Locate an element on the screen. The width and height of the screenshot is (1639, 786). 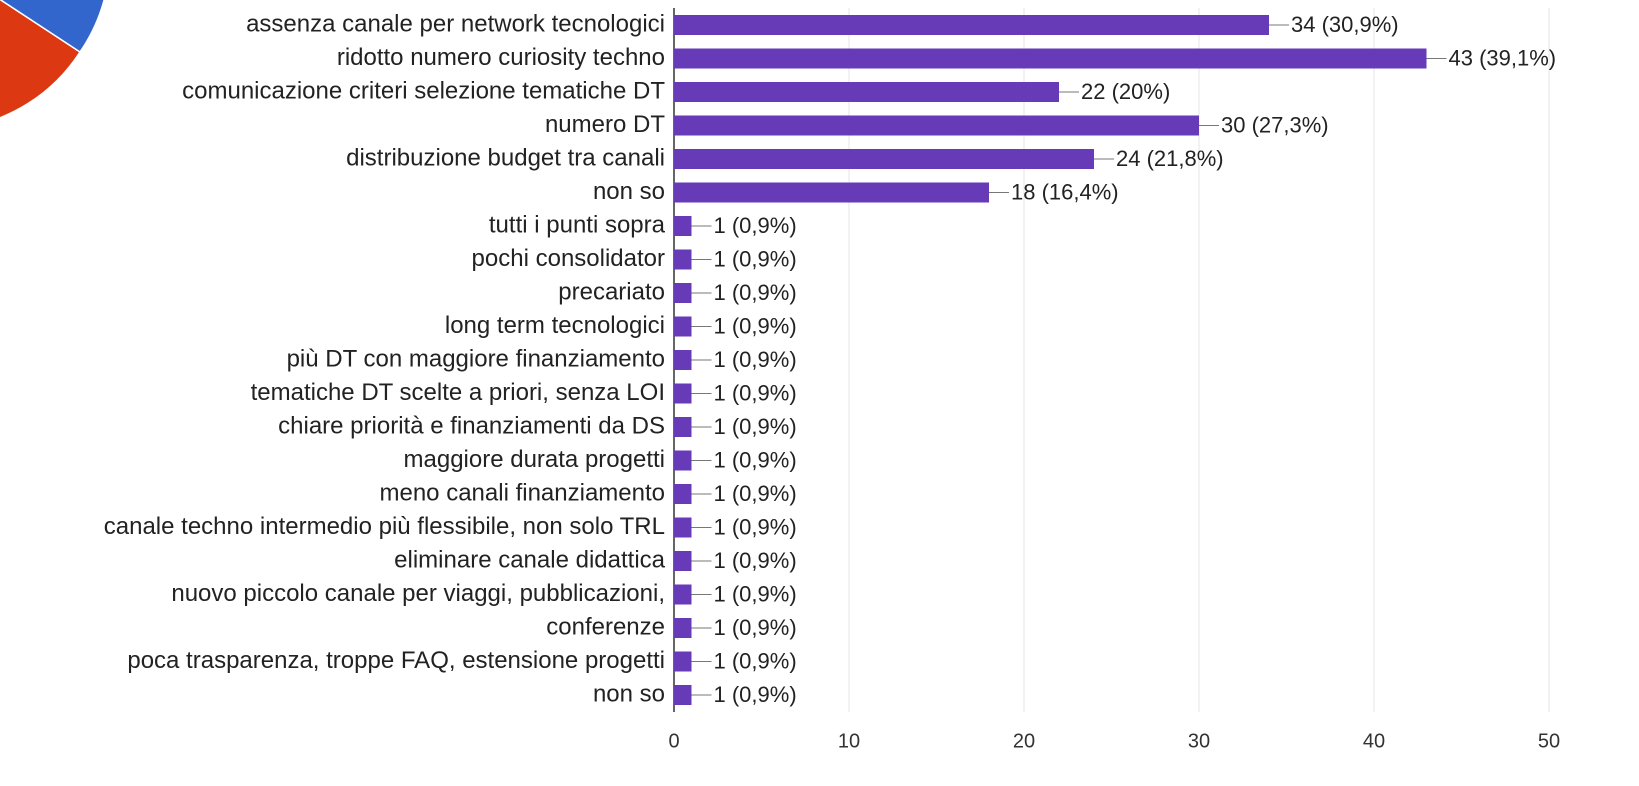
y-tick-label: numero DT is located at coordinates (605, 124).